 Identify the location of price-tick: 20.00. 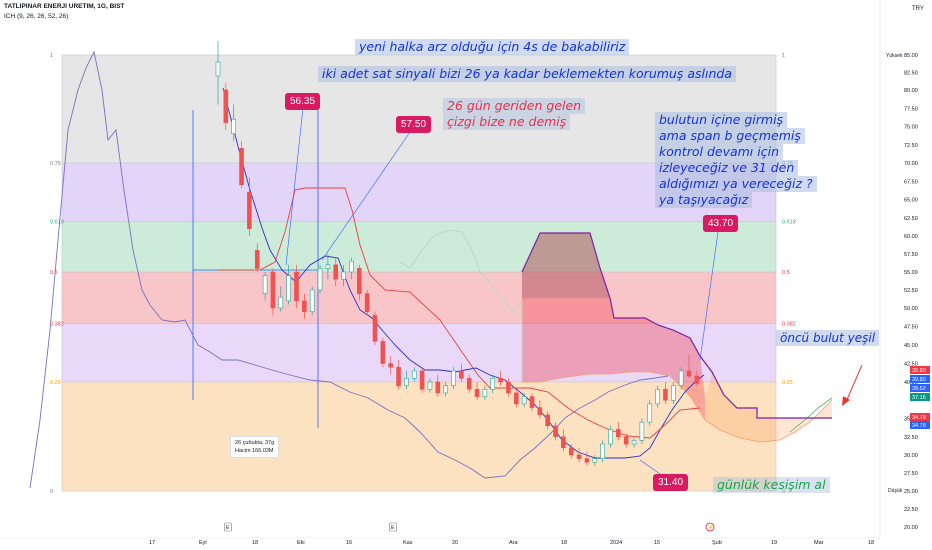
(911, 528).